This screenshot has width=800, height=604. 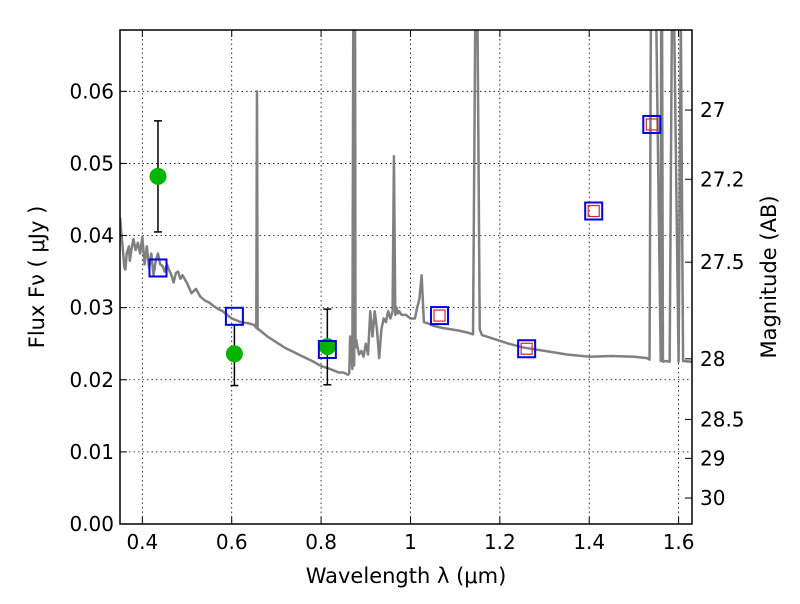 I want to click on x-tick-label: 0.6, so click(x=232, y=542).